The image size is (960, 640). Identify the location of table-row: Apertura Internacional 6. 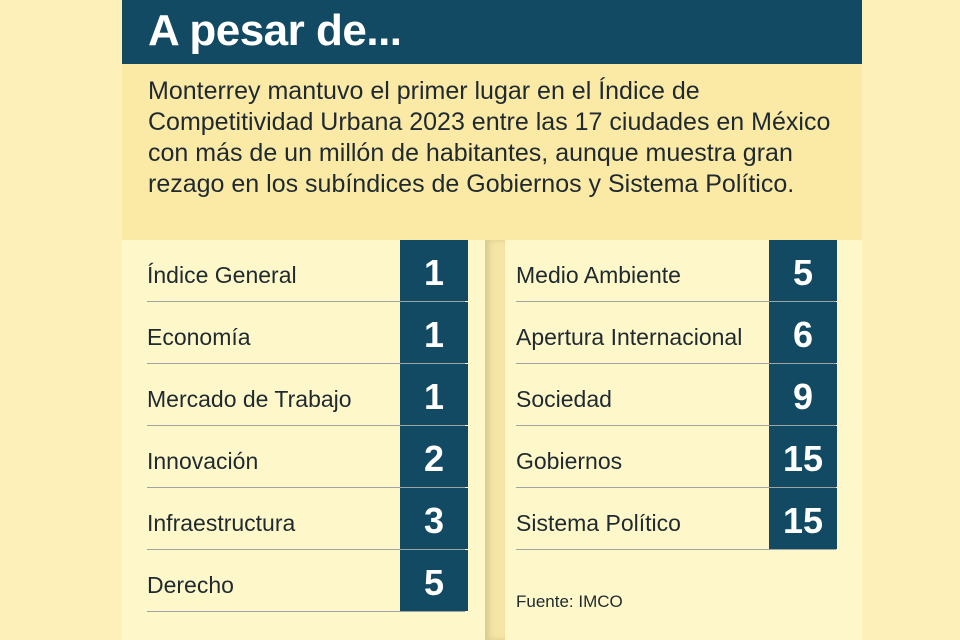
(738, 333).